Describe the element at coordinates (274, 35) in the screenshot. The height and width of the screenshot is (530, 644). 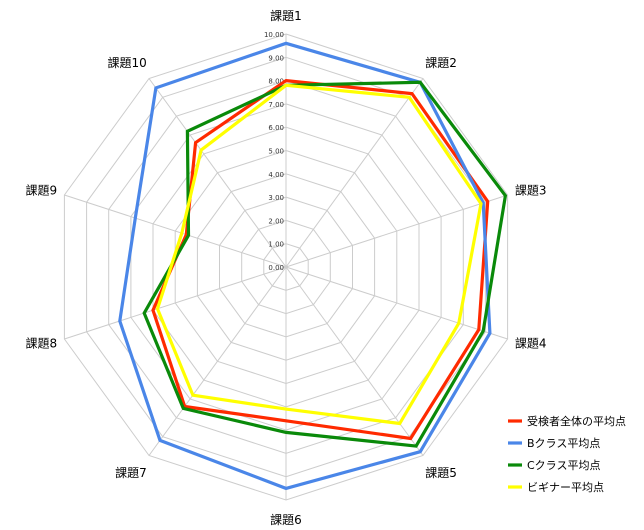
I see `tick-label: 10.00` at that location.